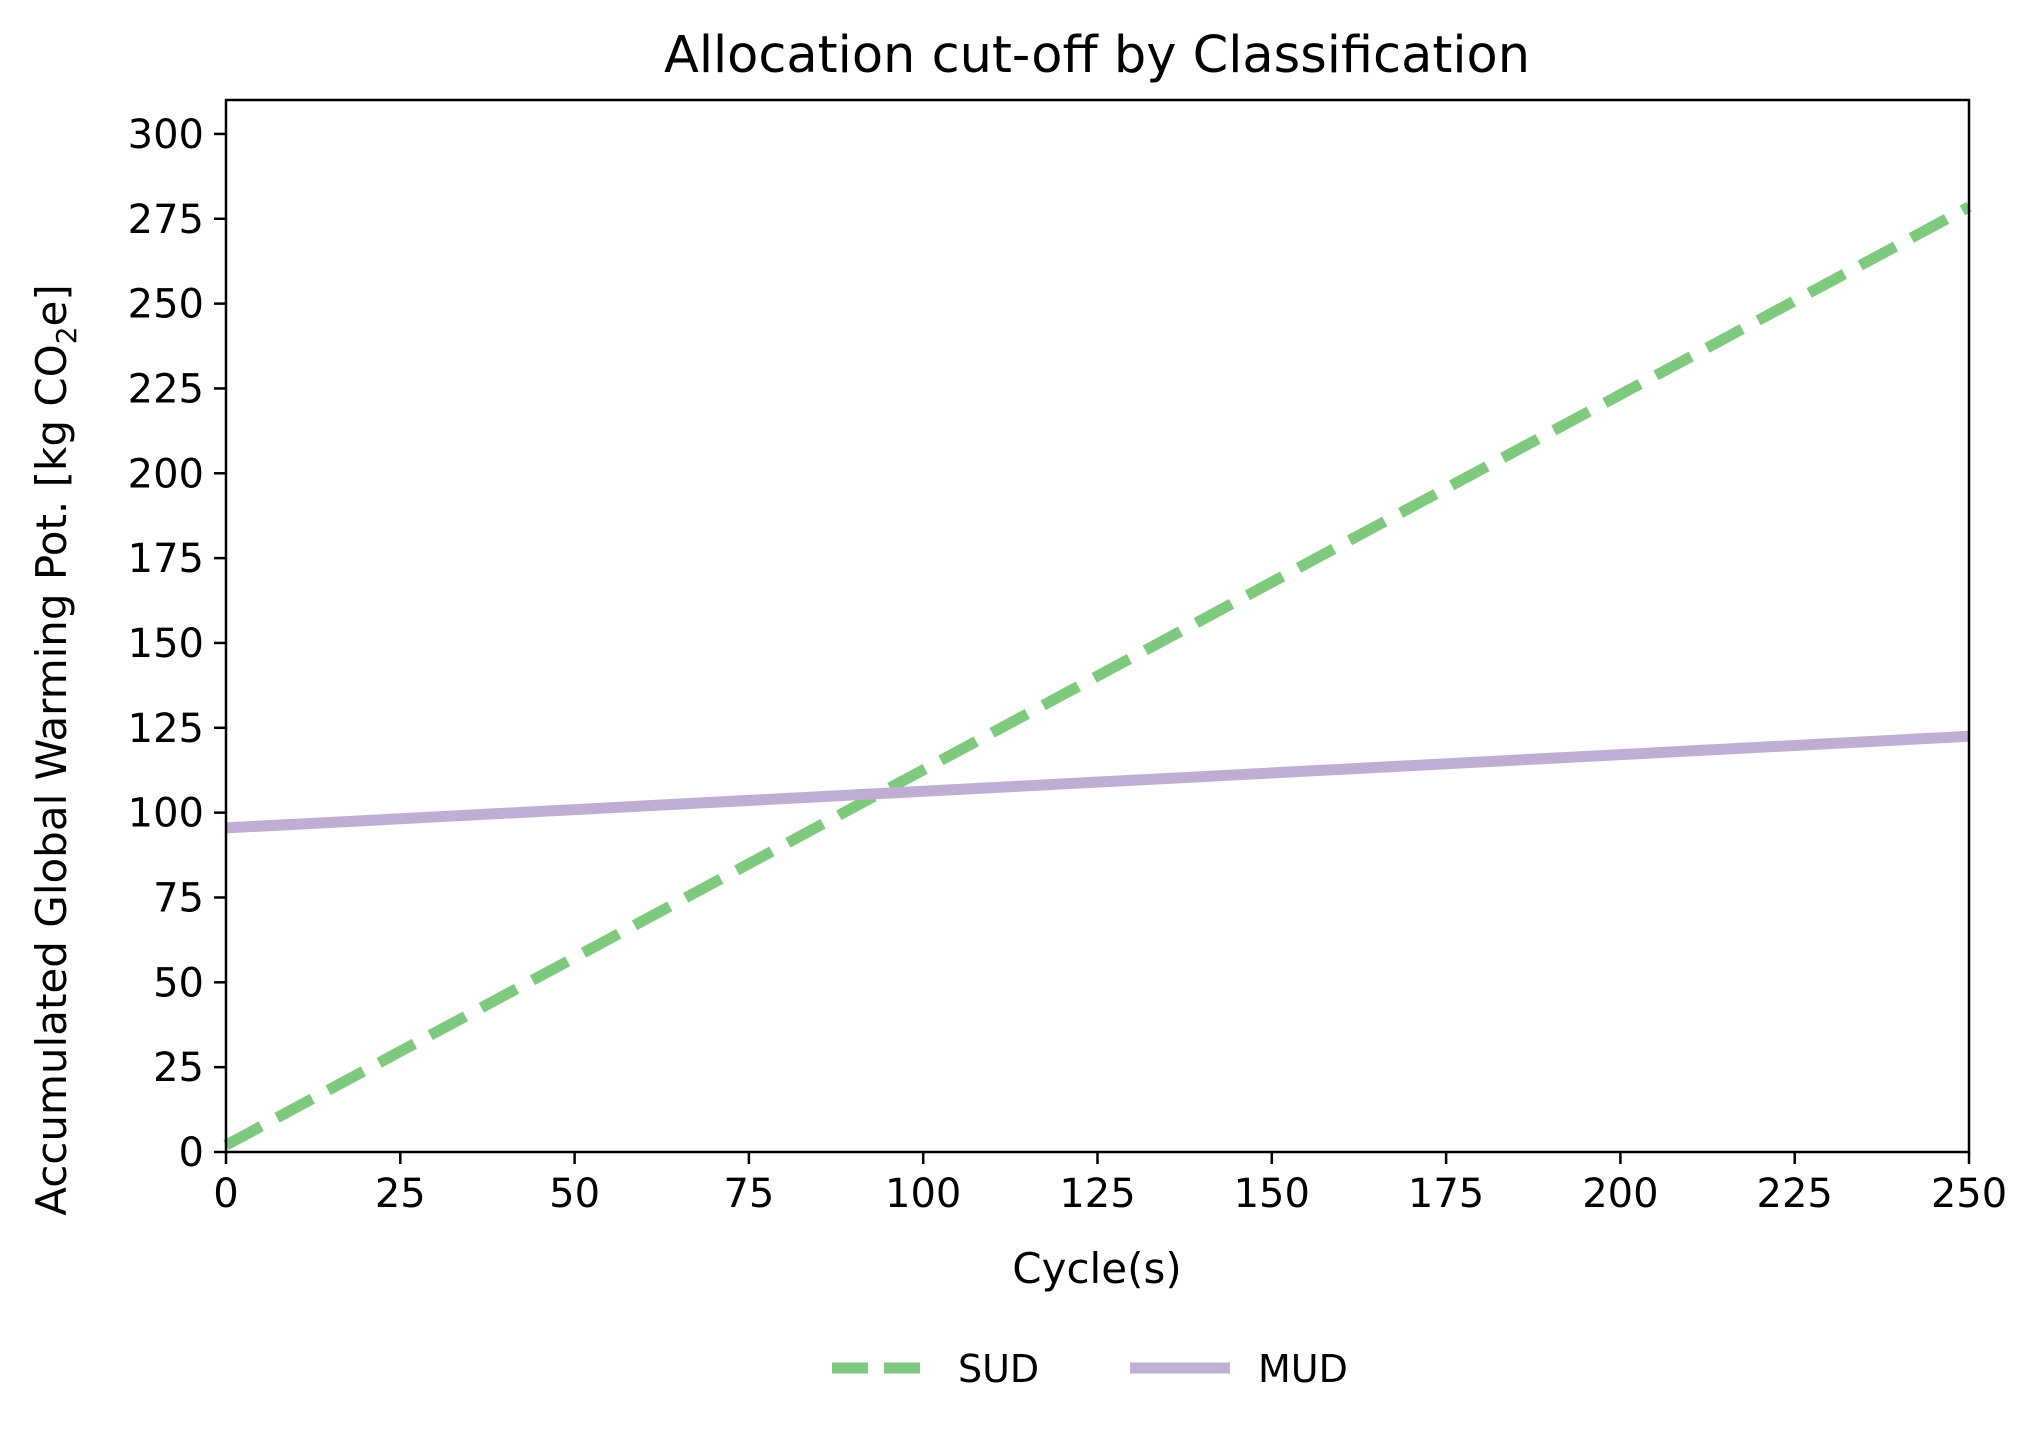  I want to click on x-tick-label: 0, so click(225, 1194).